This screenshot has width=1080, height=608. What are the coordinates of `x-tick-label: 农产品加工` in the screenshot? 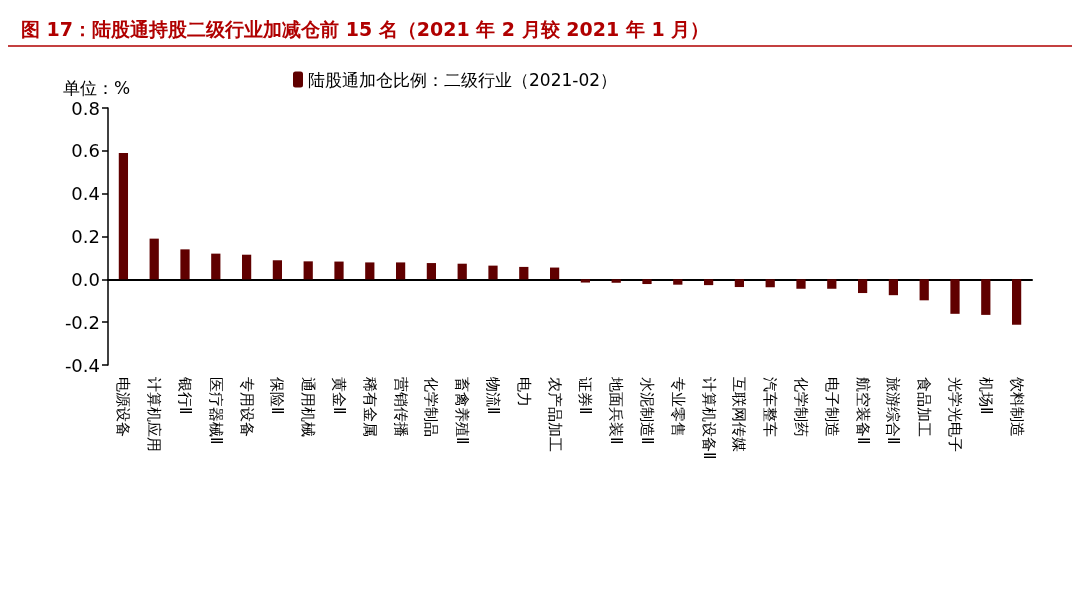 It's located at (554, 414).